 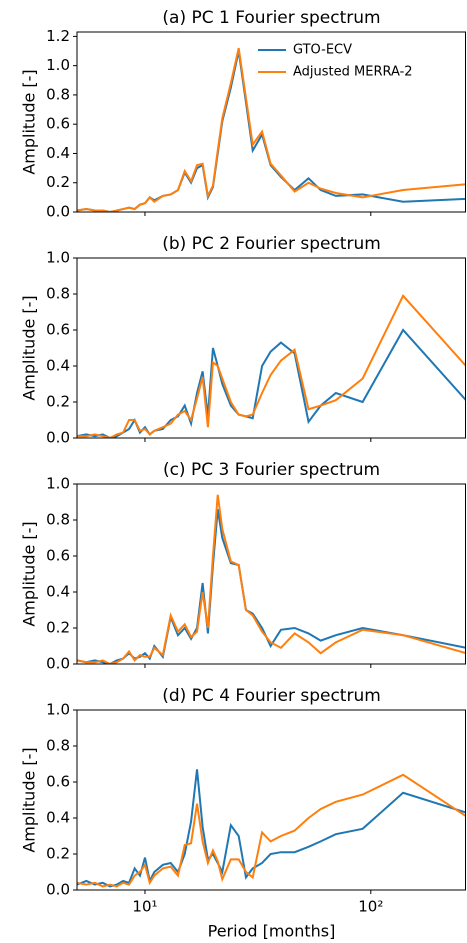 I want to click on x-tick-label: 10², so click(x=370, y=907).